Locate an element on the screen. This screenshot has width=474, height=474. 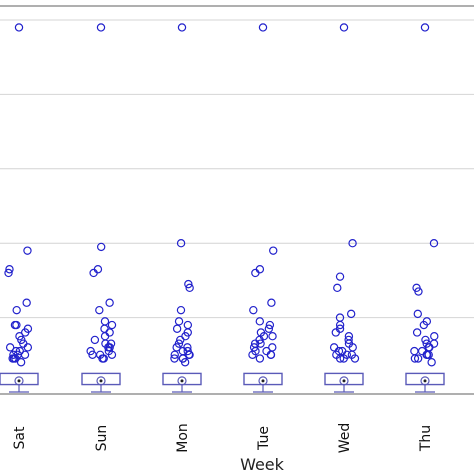
box-mon is located at coordinates (182, 382).